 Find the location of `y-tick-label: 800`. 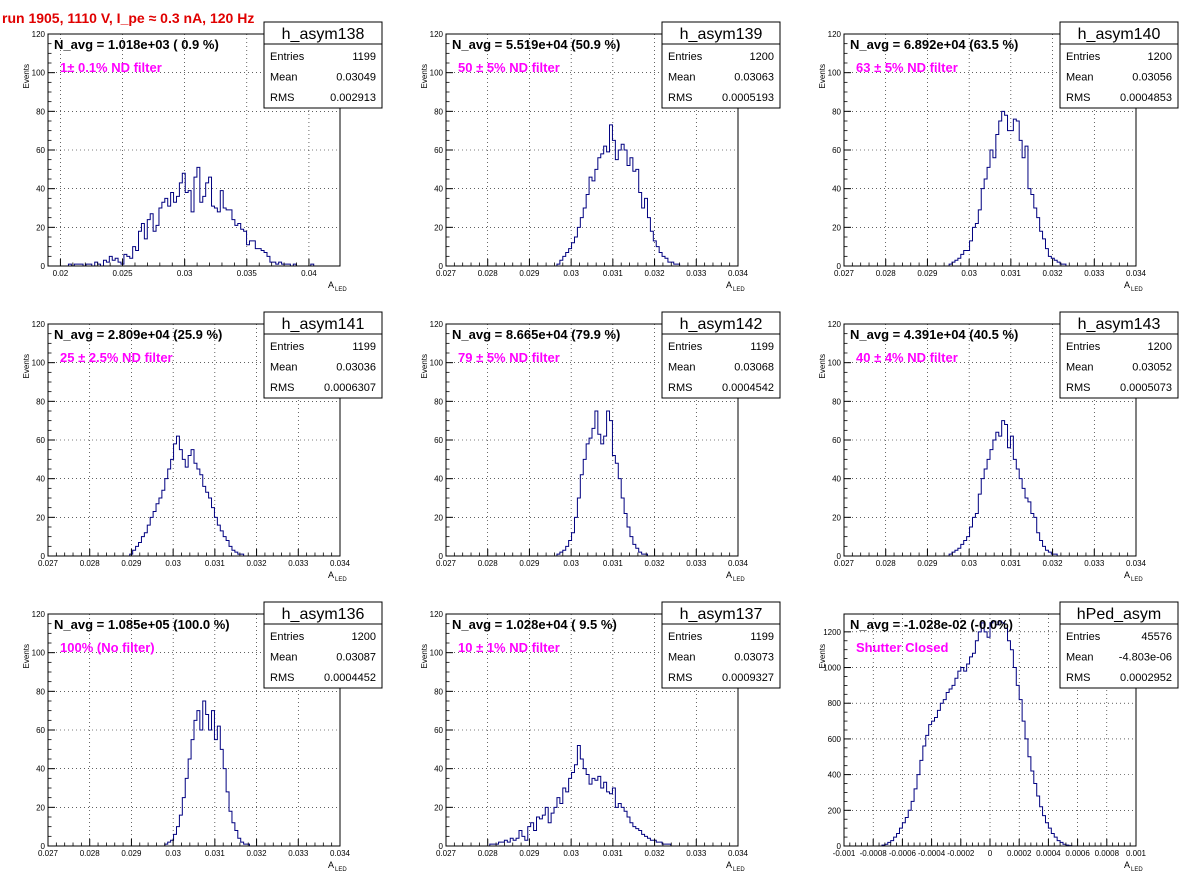

y-tick-label: 800 is located at coordinates (835, 703).